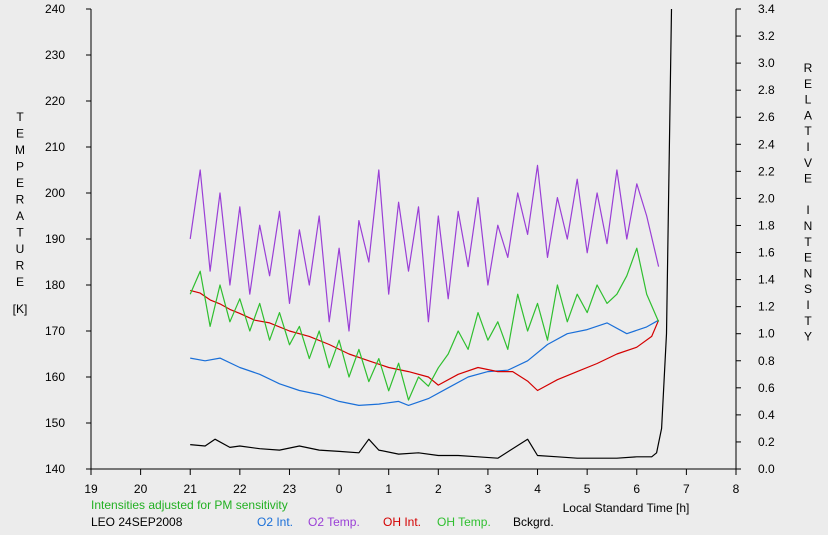  I want to click on right-tick-label: 0.8, so click(766, 361).